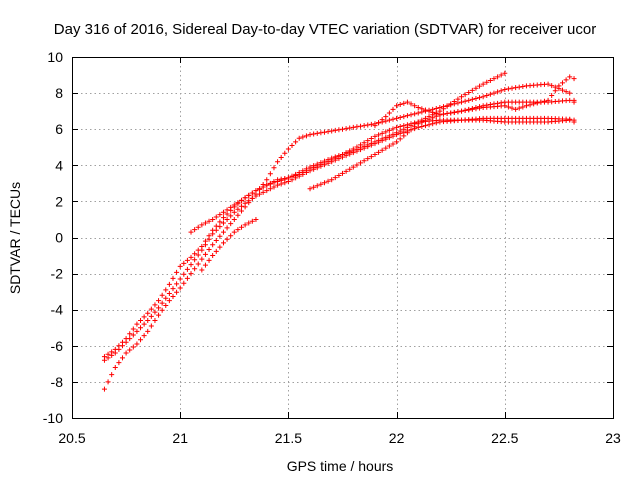 The width and height of the screenshot is (640, 480). I want to click on y-tick-label: 0, so click(59, 238).